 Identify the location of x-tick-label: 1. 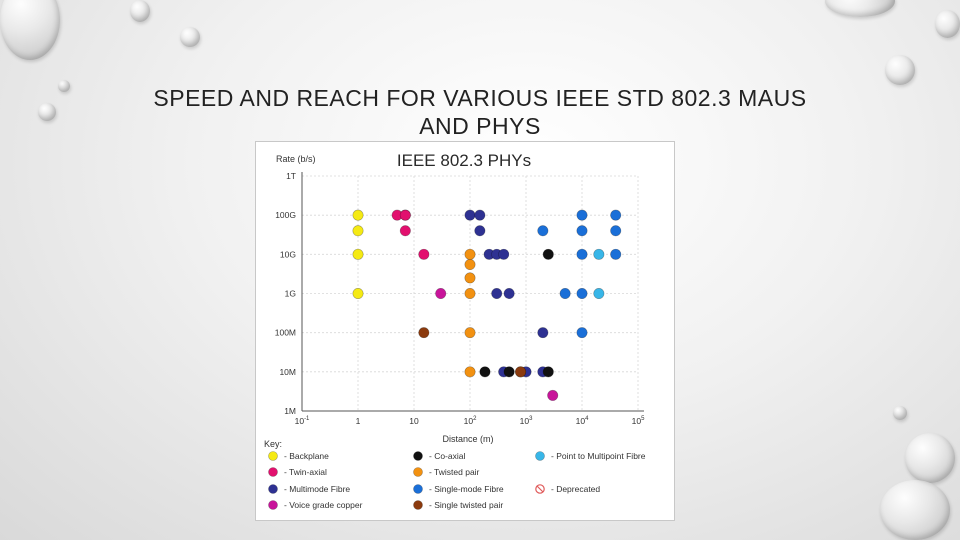
(358, 421).